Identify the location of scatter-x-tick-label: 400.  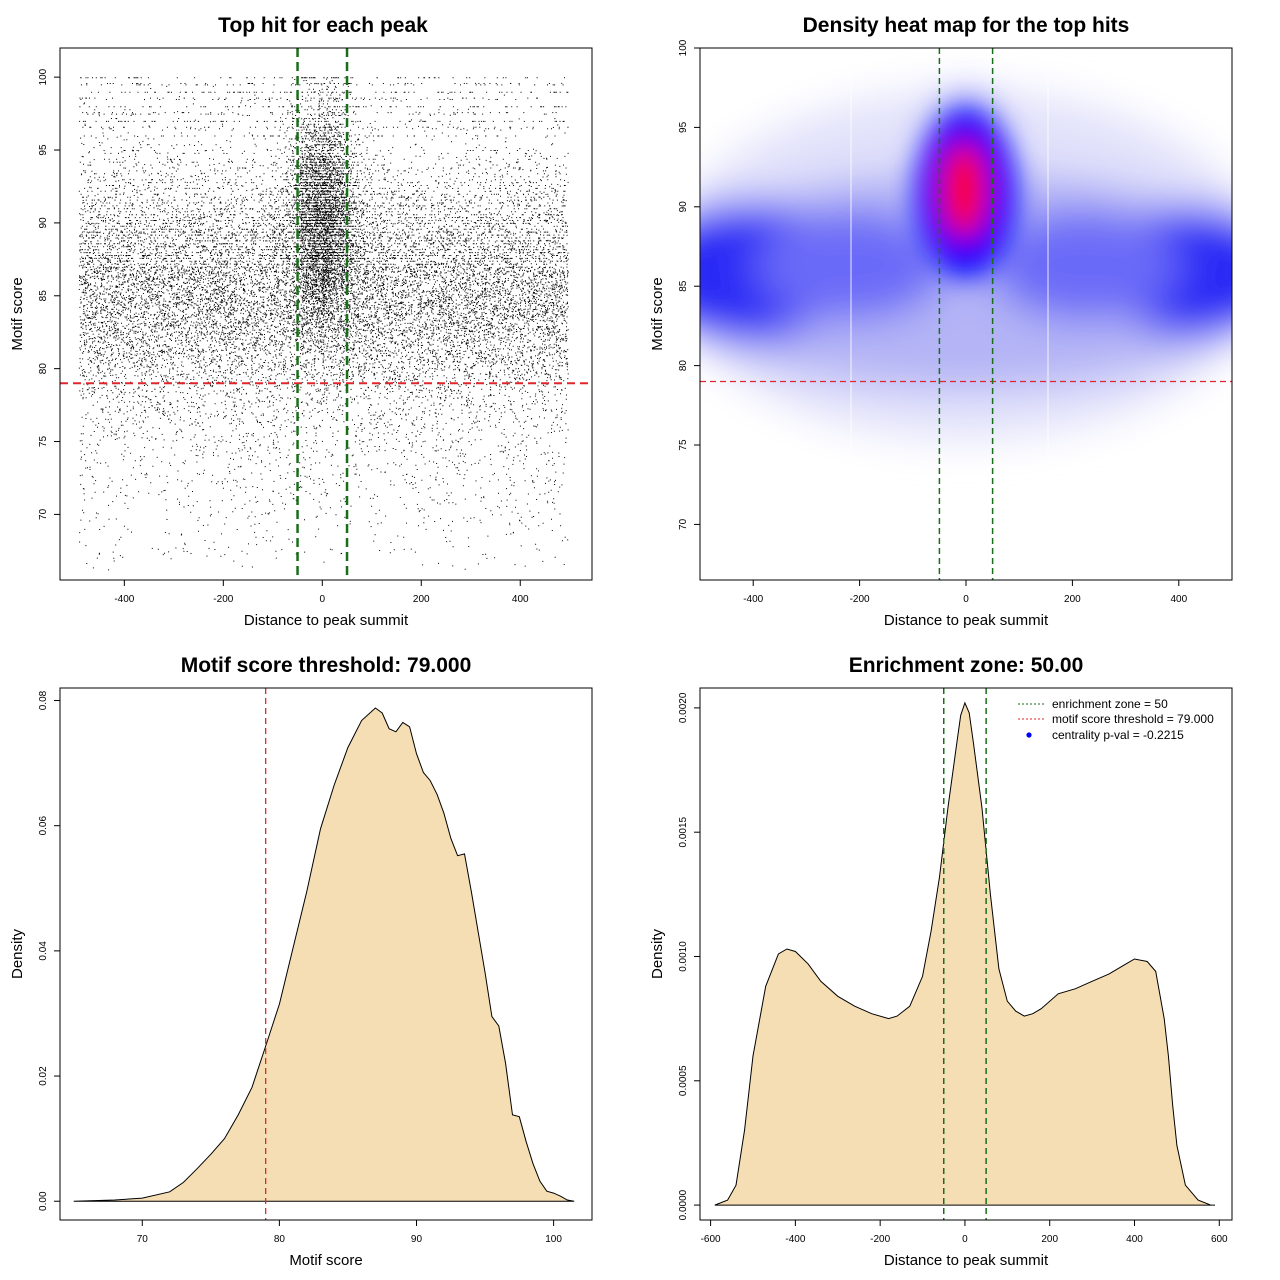
(520, 599).